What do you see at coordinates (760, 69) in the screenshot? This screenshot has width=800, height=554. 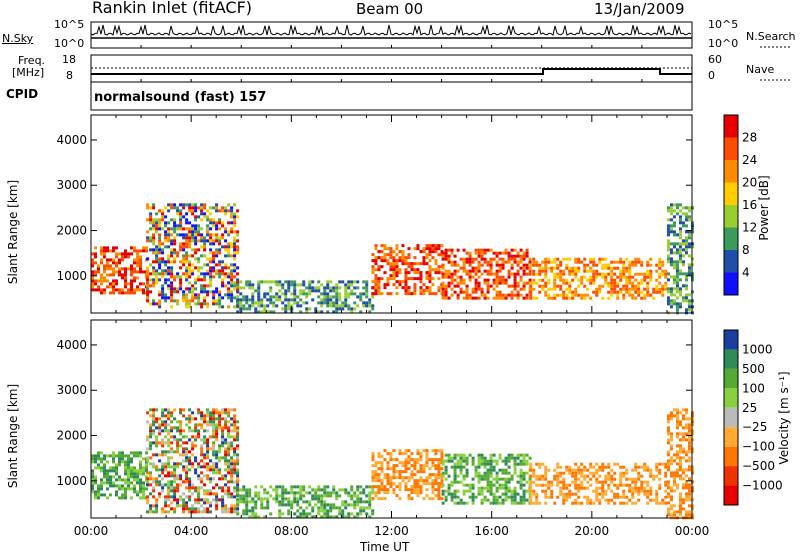 I see `nave-label: Nave` at bounding box center [760, 69].